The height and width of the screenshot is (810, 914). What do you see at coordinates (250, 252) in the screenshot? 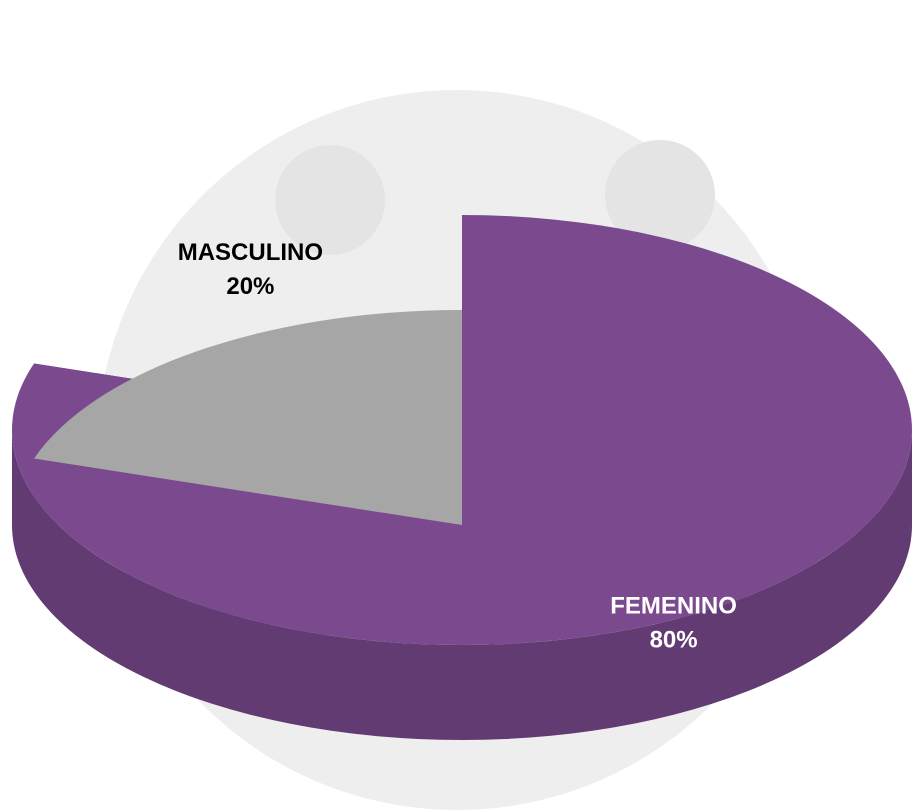
I see `slice-label: MASCULINO` at bounding box center [250, 252].